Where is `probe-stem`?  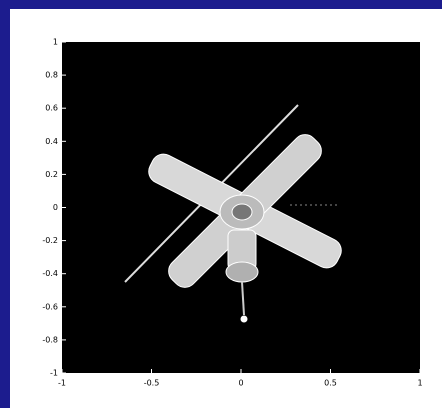
probe-stem is located at coordinates (243, 298).